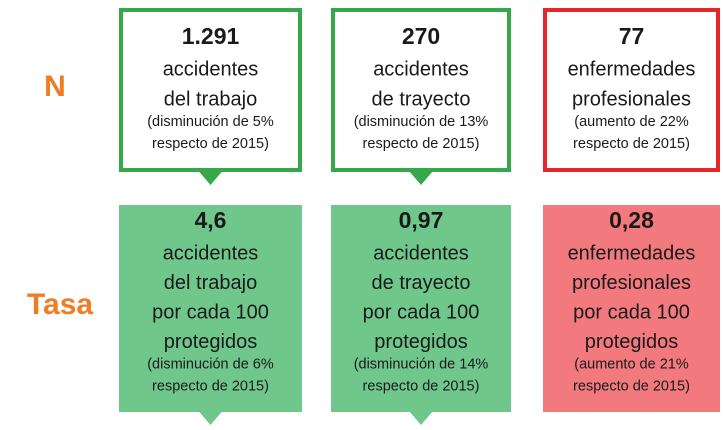  Describe the element at coordinates (210, 122) in the screenshot. I see `card-note: (disminución de 5%` at that location.